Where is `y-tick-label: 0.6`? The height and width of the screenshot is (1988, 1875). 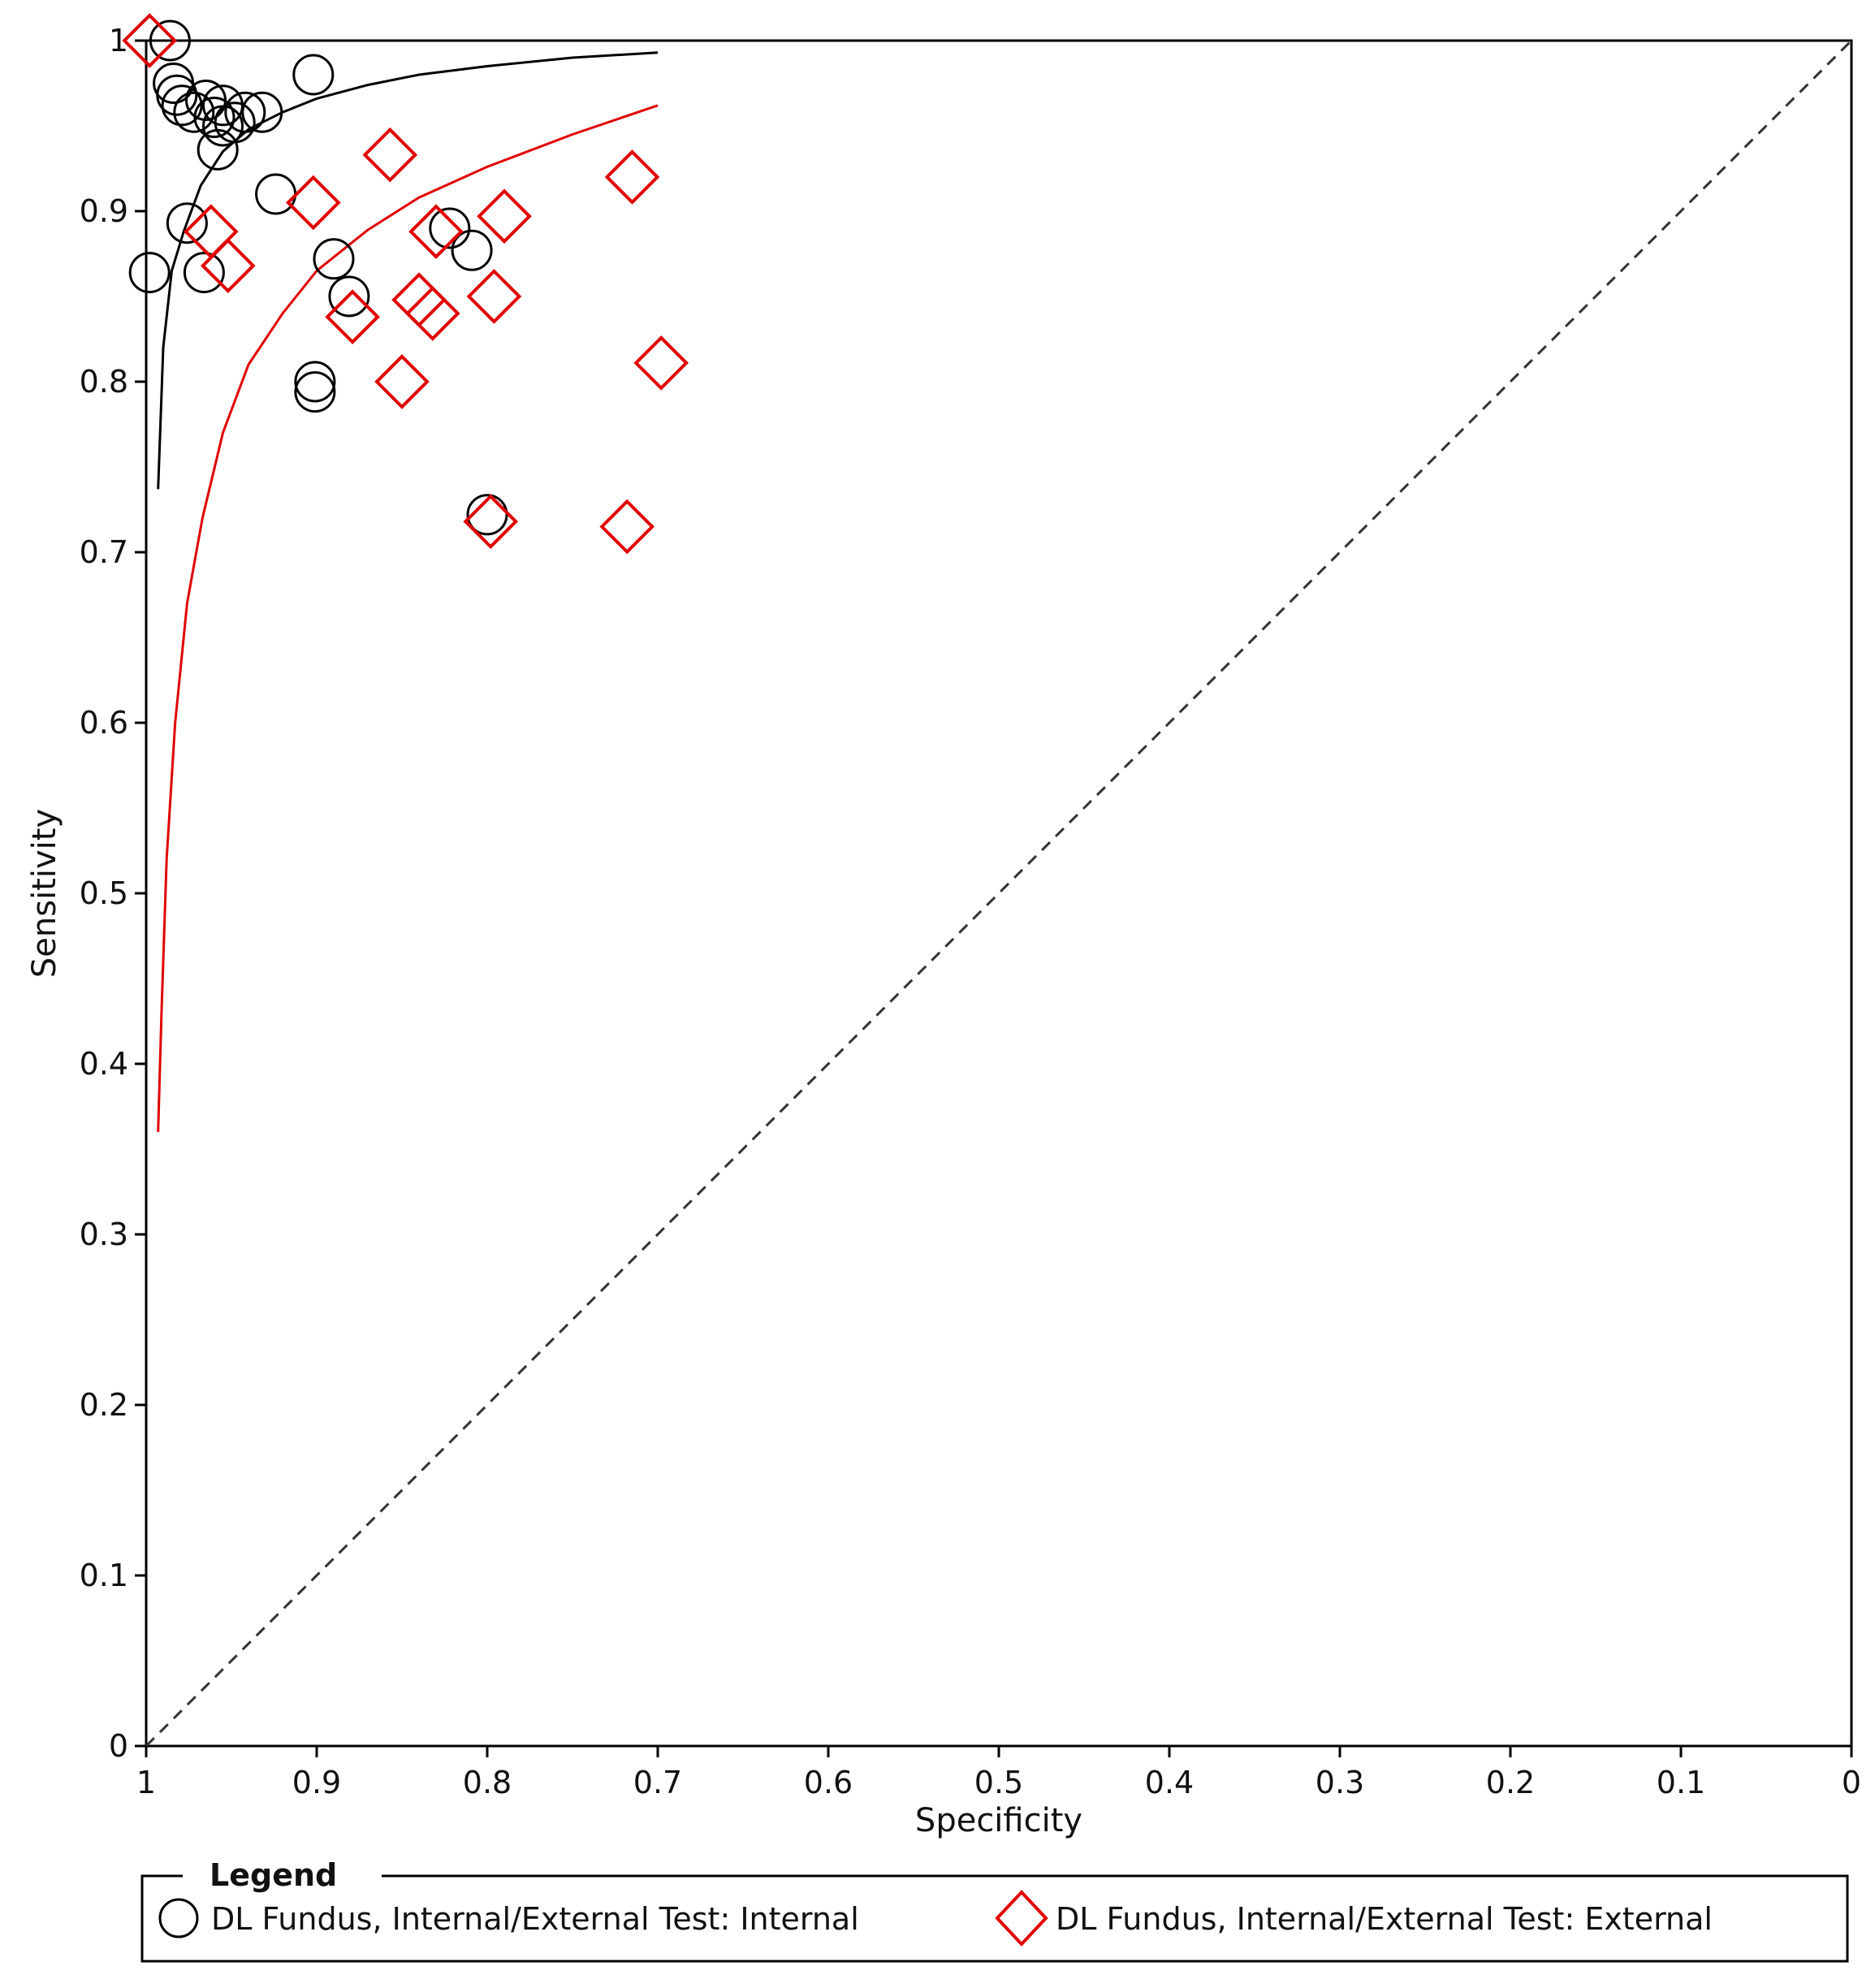
y-tick-label: 0.6 is located at coordinates (104, 723).